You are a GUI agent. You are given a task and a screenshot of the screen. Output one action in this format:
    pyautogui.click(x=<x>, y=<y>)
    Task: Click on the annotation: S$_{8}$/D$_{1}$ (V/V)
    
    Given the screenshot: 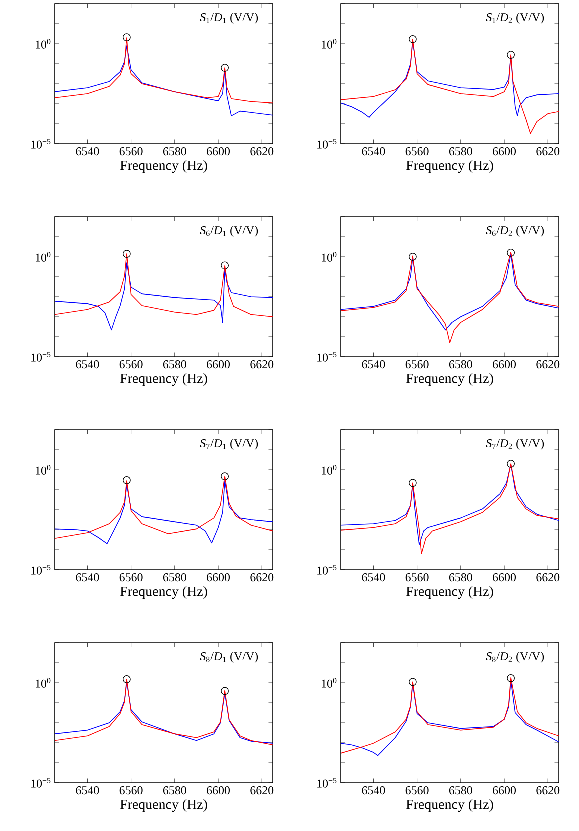 What is the action you would take?
    pyautogui.click(x=229, y=657)
    